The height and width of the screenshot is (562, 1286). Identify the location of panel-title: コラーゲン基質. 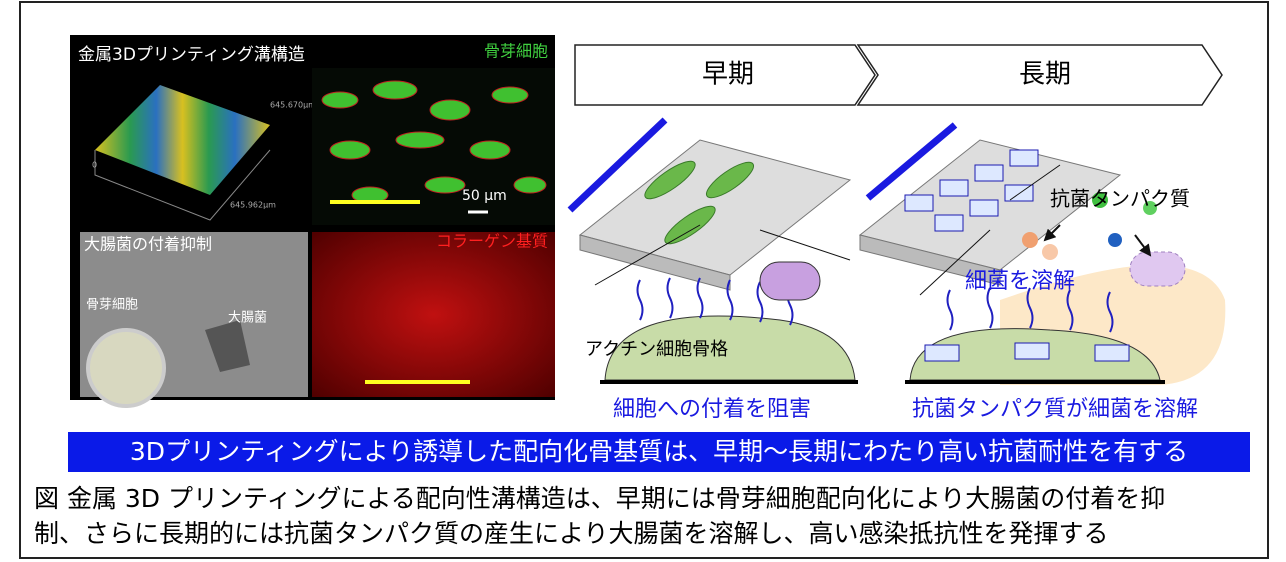
(492, 241).